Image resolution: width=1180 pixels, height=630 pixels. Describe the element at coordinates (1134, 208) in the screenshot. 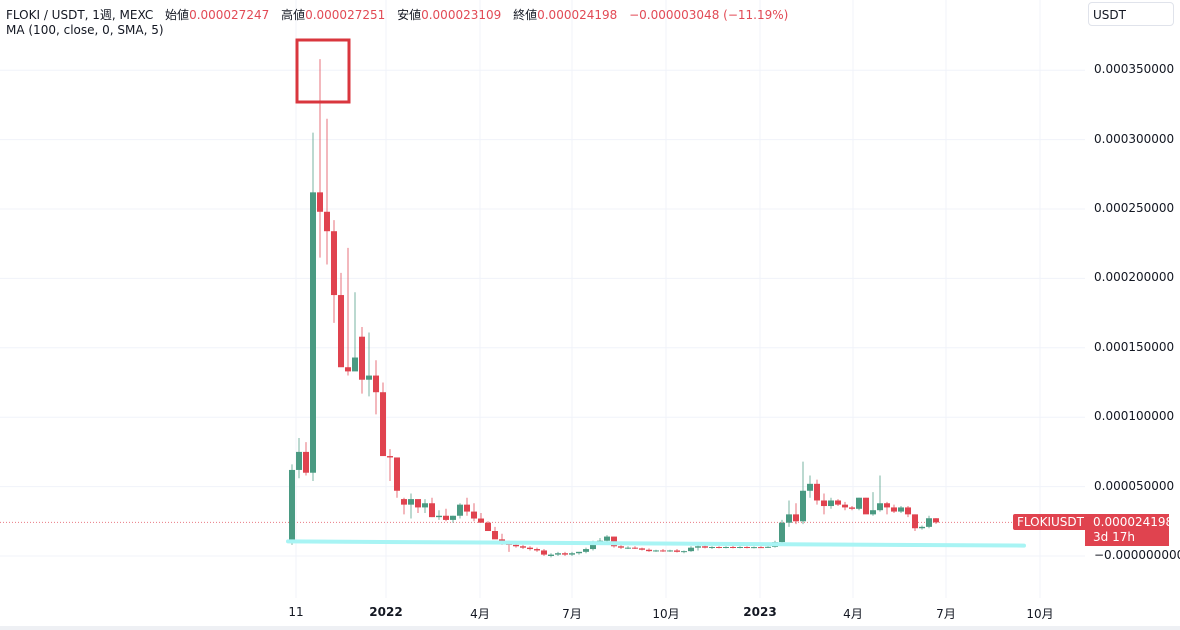

I see `price-tick-label: 0.000250000` at that location.